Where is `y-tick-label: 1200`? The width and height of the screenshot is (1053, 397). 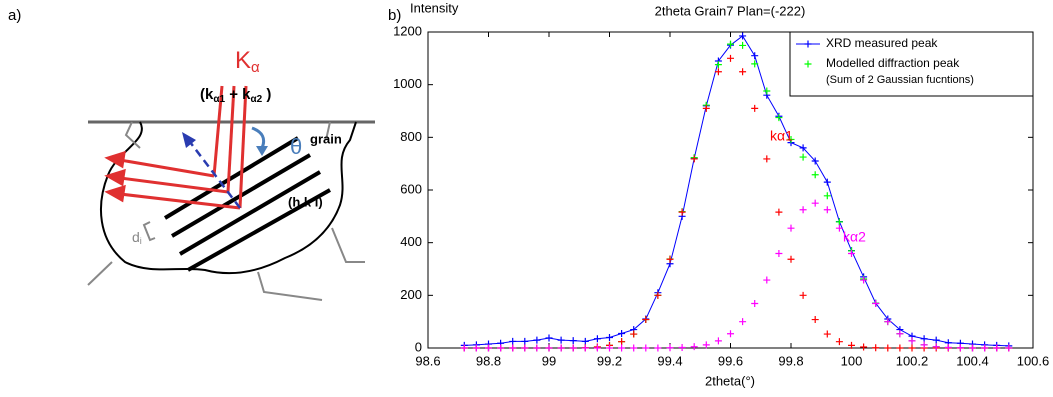 y-tick-label: 1200 is located at coordinates (407, 30).